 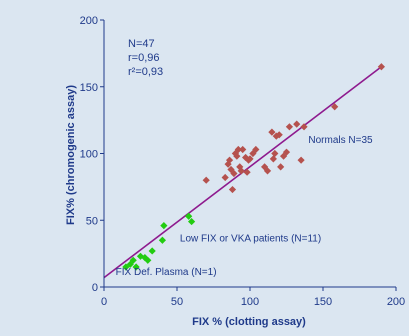 I want to click on x-tick-label: 200, so click(x=396, y=302).